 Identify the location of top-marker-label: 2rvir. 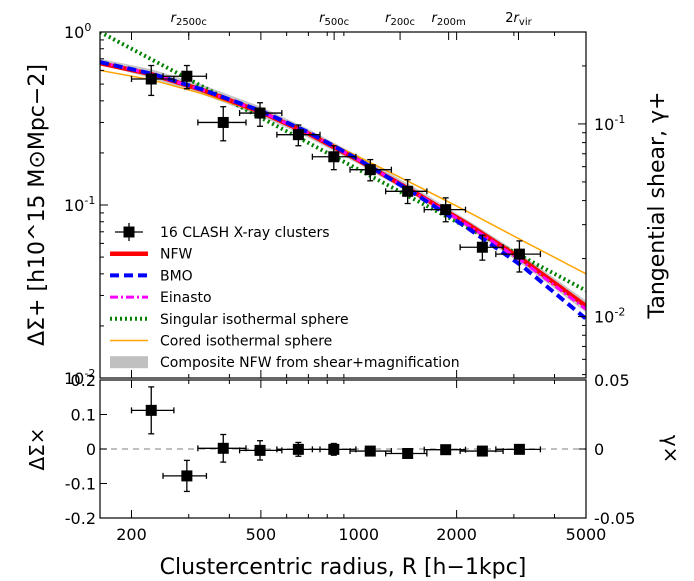
(518, 19).